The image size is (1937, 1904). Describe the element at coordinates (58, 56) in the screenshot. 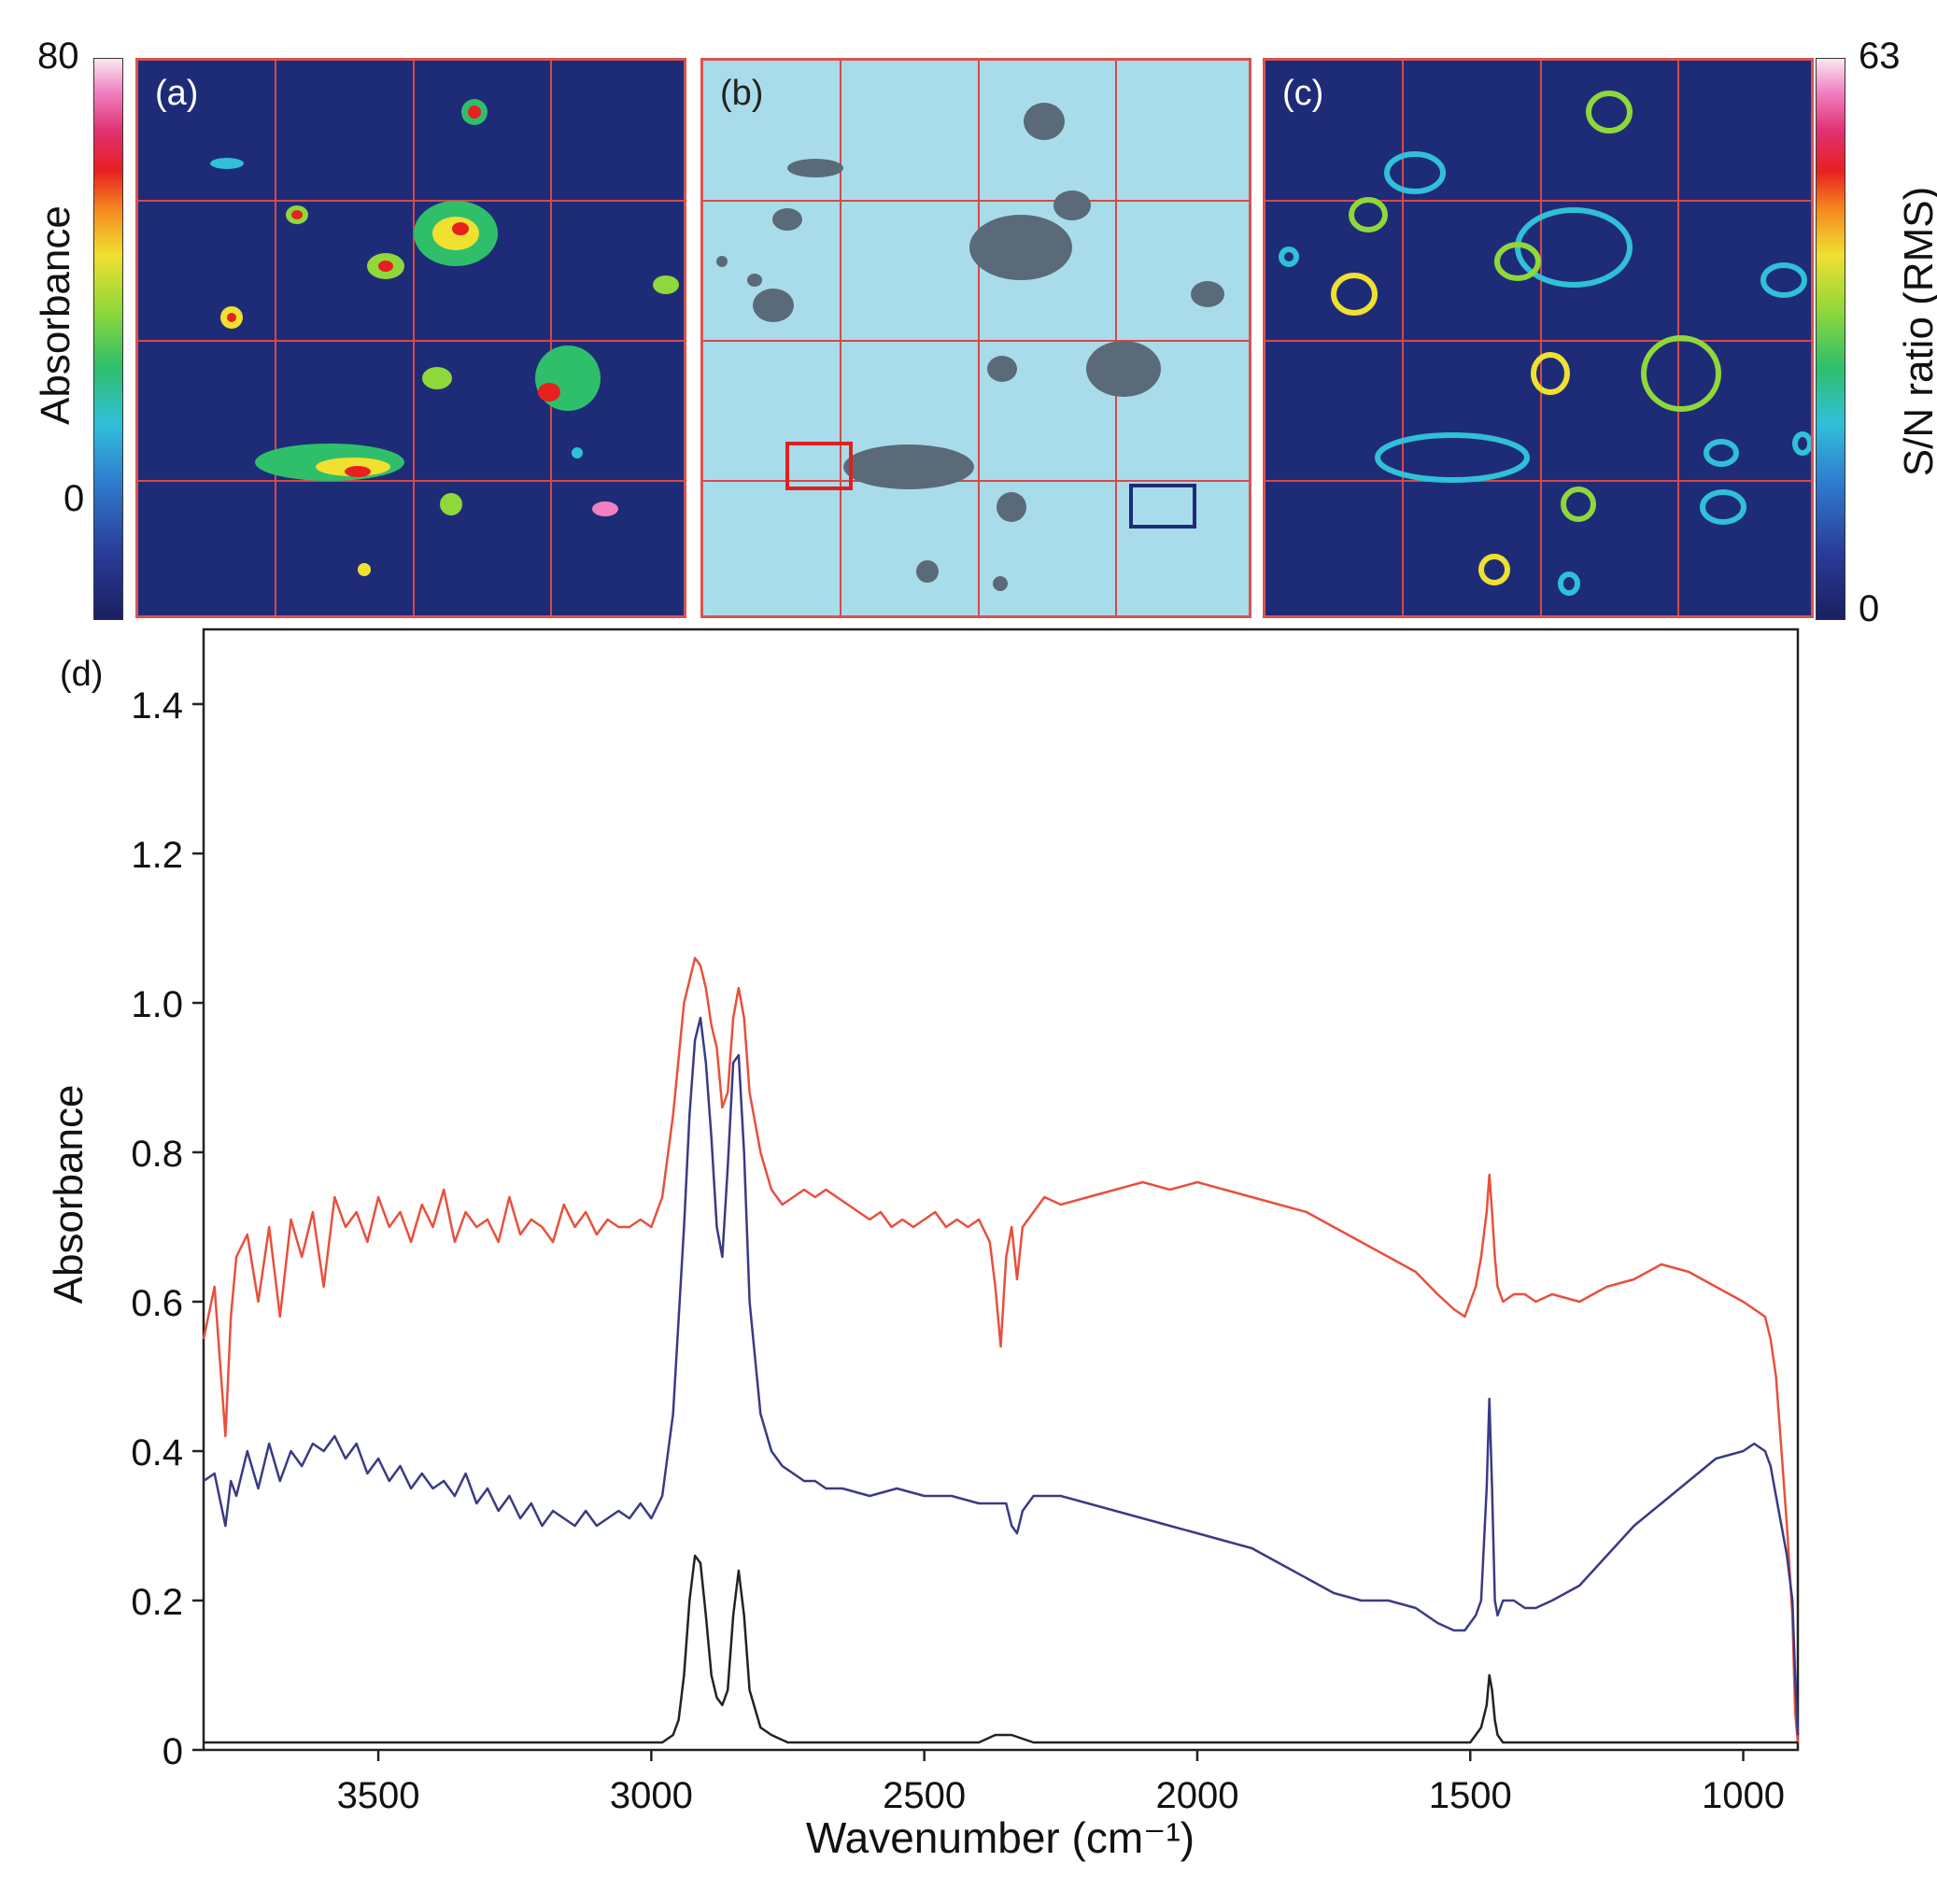

I see `absorbance-max-label: 80` at that location.